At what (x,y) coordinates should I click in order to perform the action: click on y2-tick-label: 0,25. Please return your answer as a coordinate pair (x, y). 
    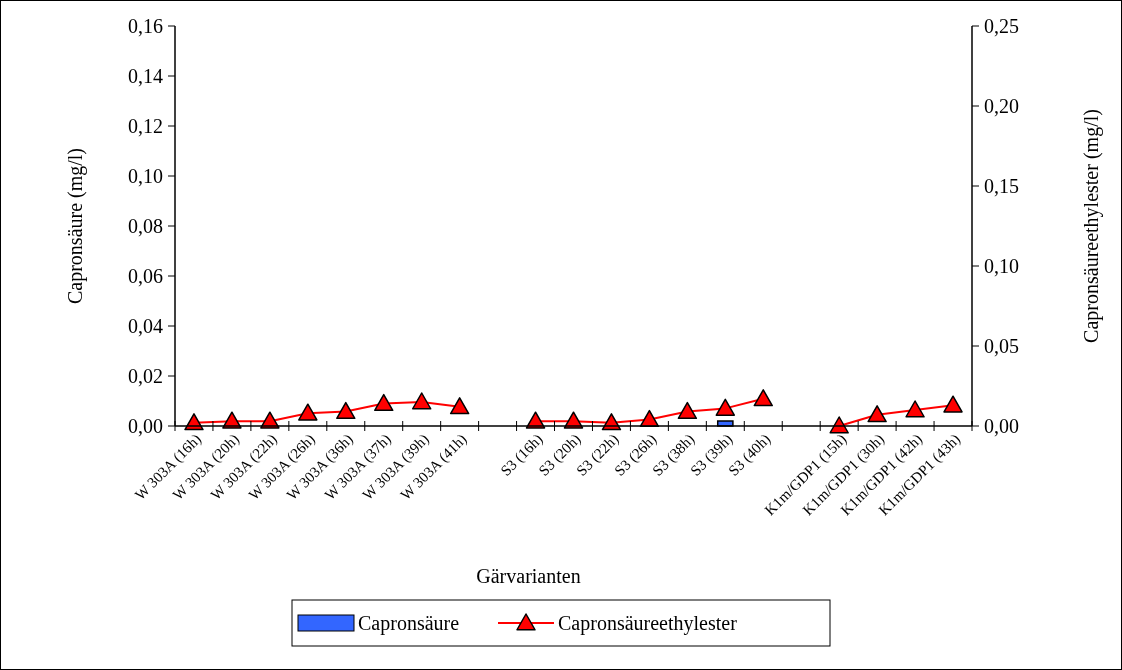
    Looking at the image, I should click on (1001, 26).